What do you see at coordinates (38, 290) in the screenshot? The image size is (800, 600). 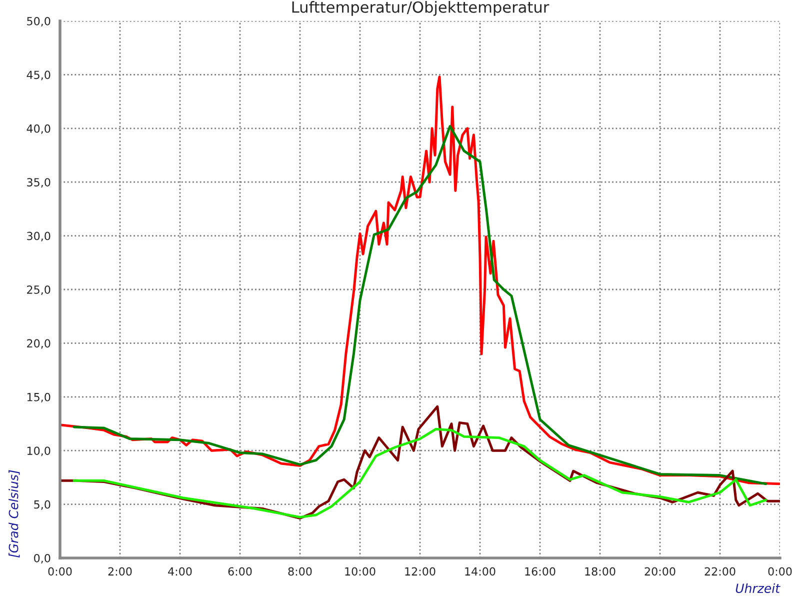 I see `y-tick-label: 25,0` at bounding box center [38, 290].